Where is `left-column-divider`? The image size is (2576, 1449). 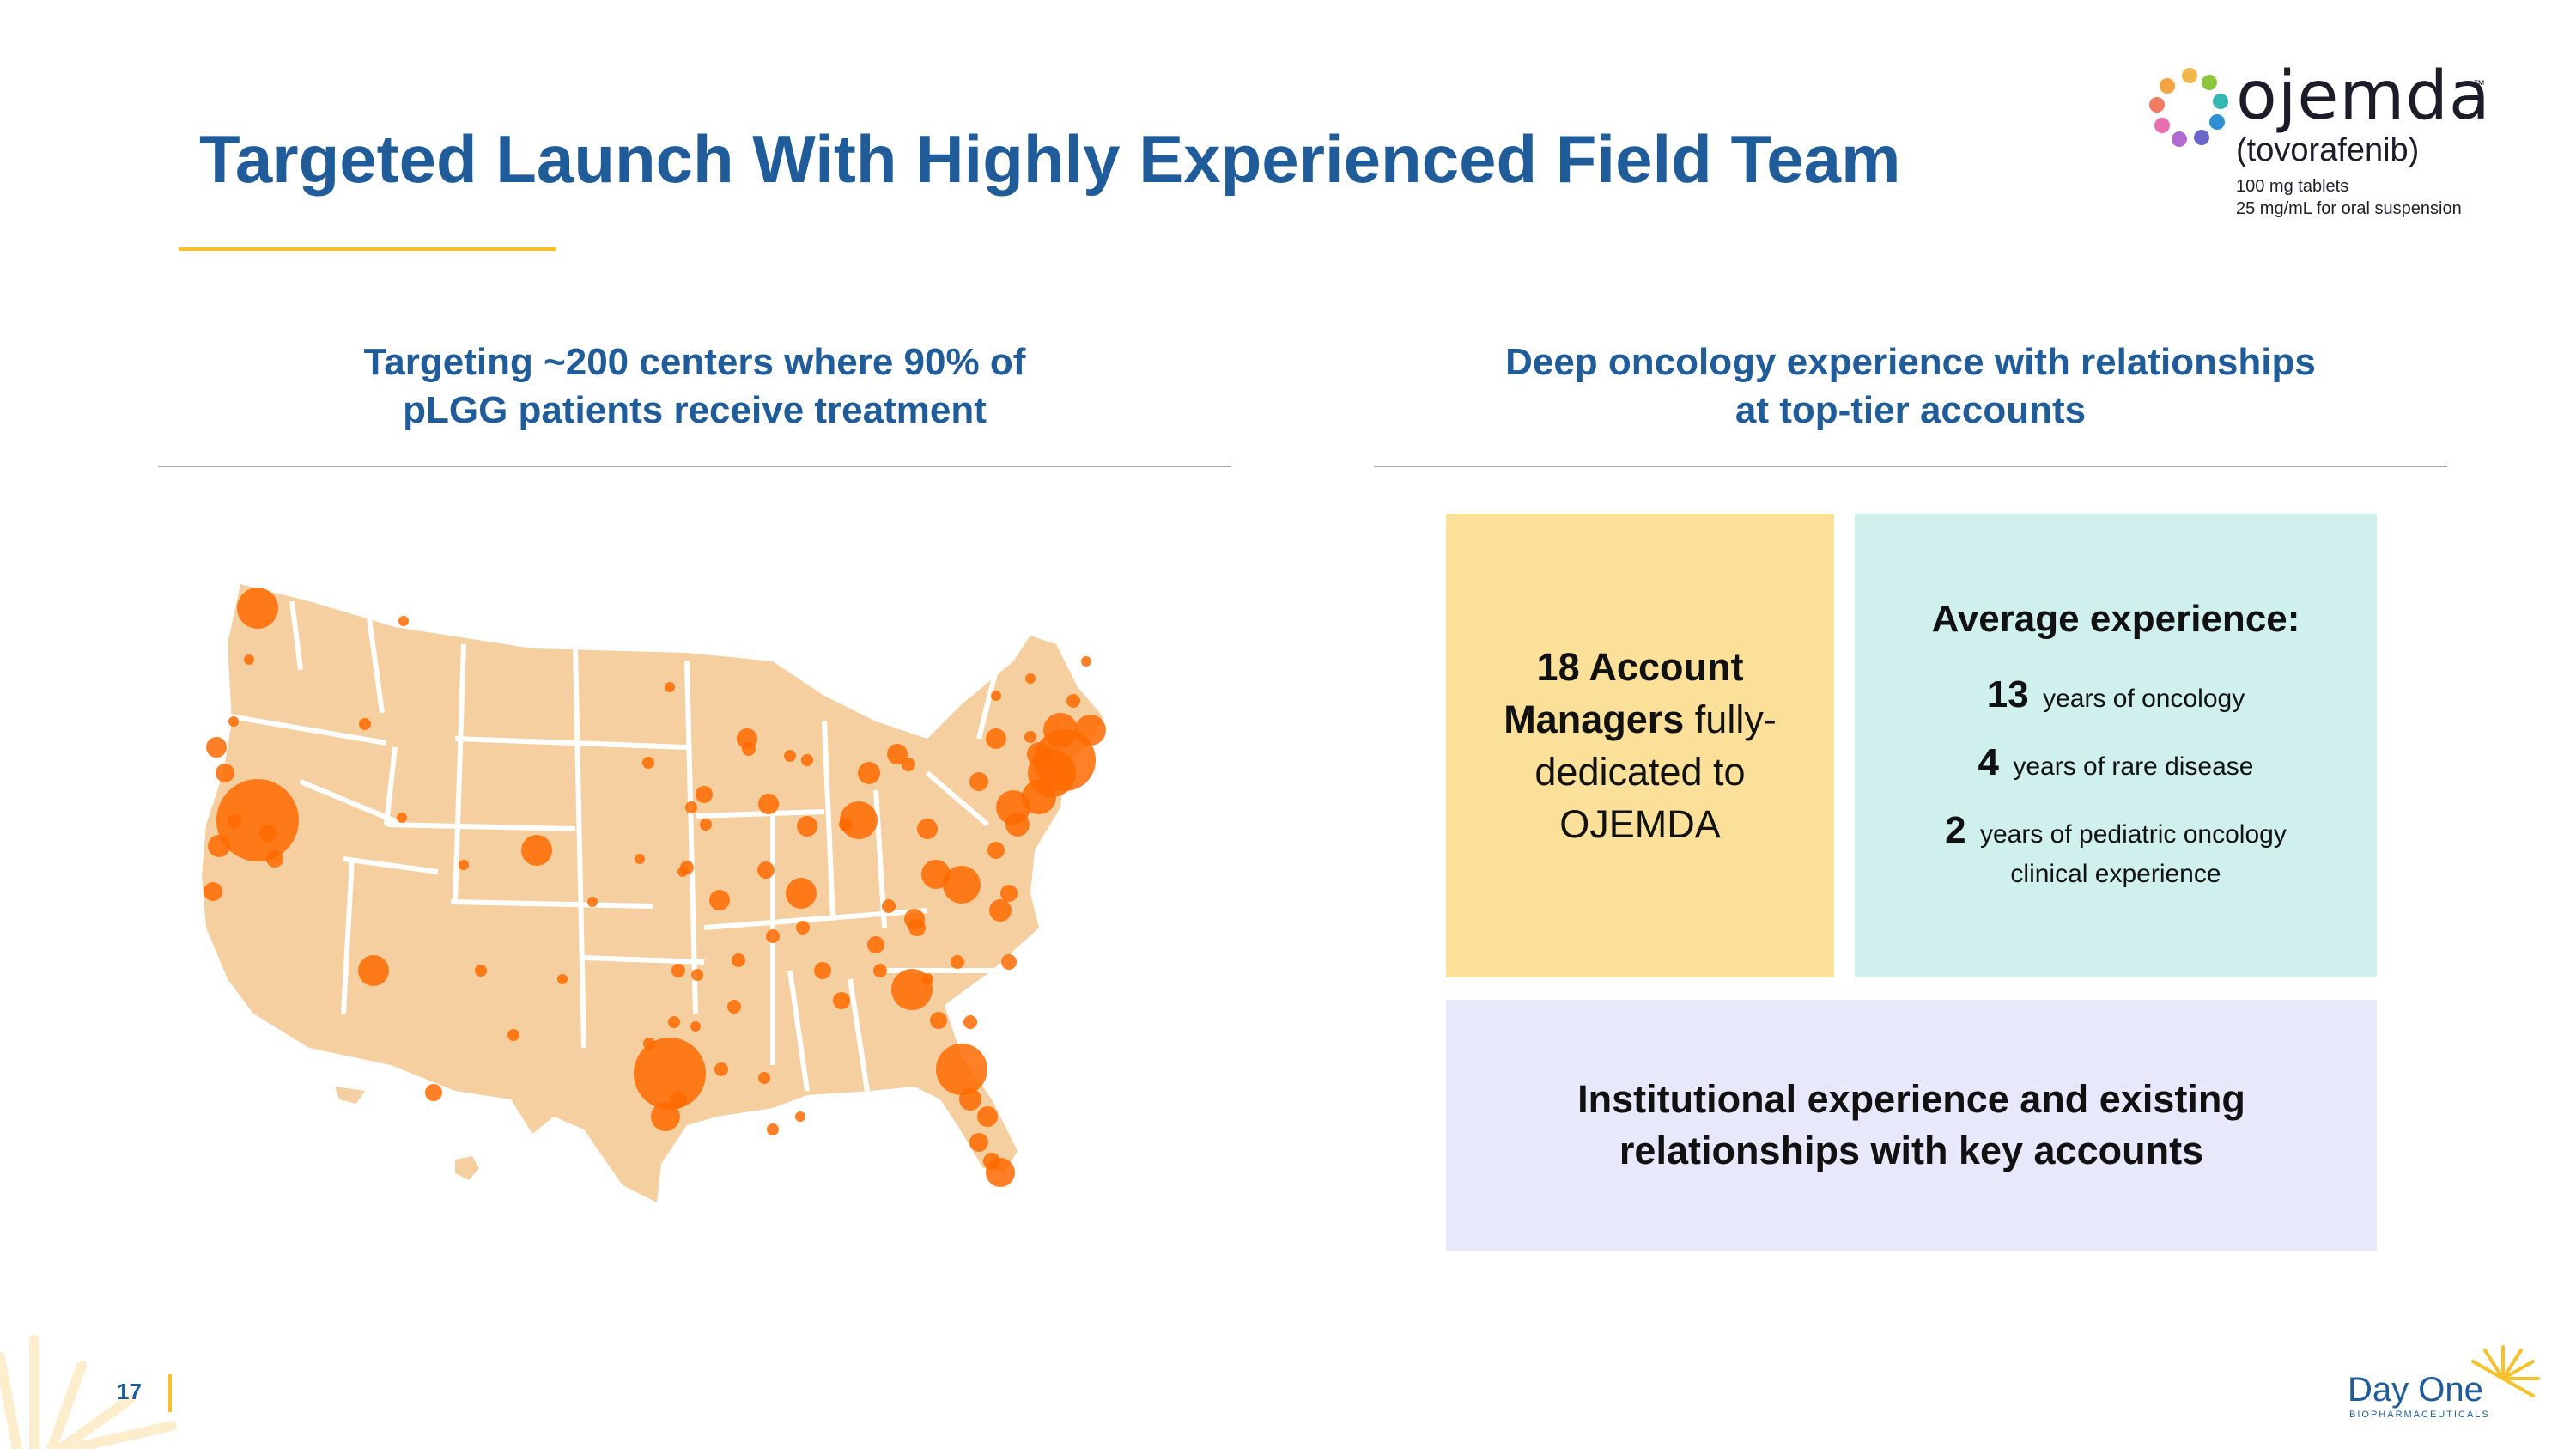 left-column-divider is located at coordinates (695, 466).